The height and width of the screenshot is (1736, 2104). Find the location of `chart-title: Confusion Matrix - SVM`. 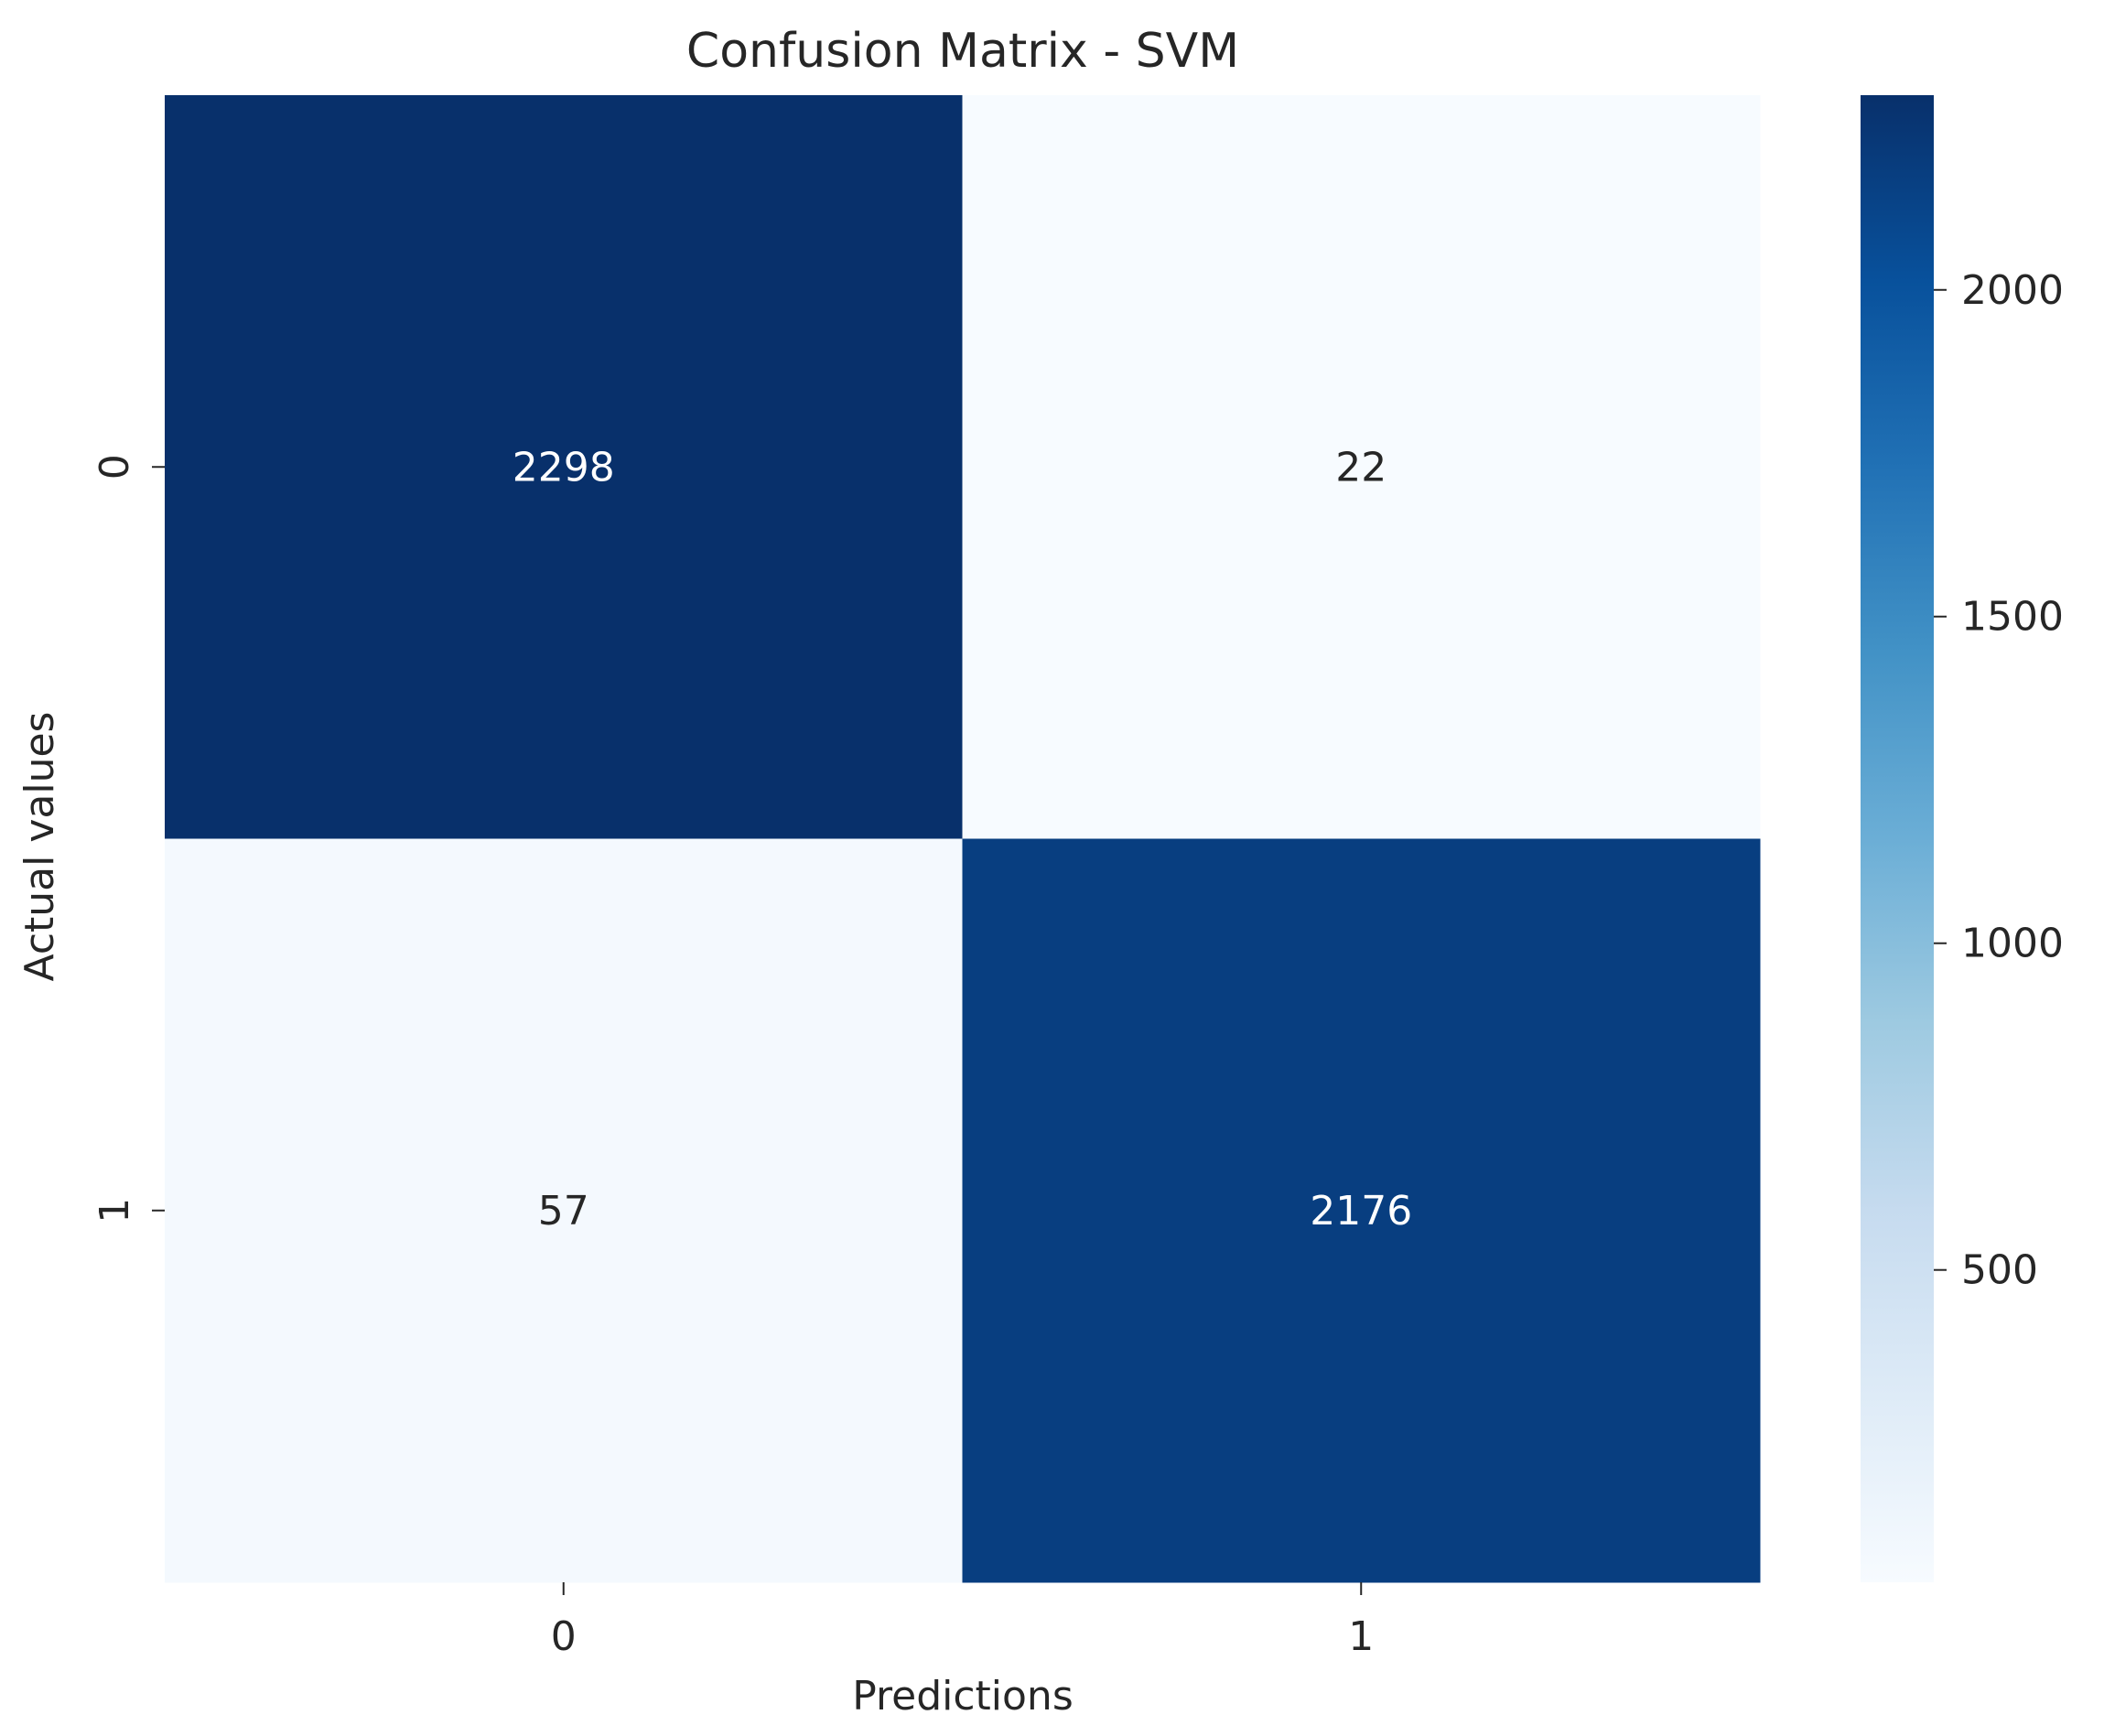

chart-title: Confusion Matrix - SVM is located at coordinates (962, 52).